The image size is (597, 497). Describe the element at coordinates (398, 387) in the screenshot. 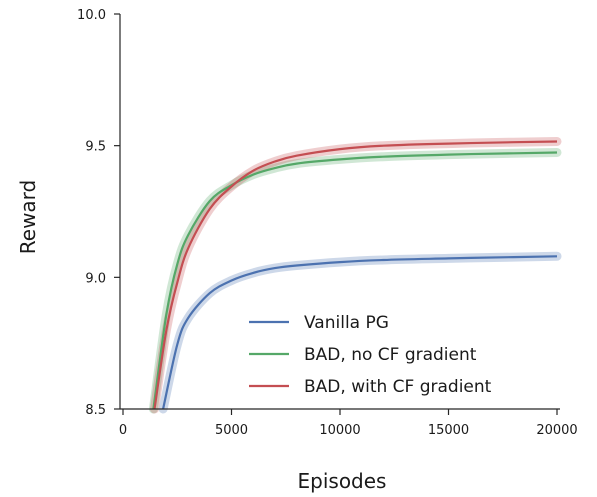

I see `legend-label: BAD, with CF gradient` at that location.